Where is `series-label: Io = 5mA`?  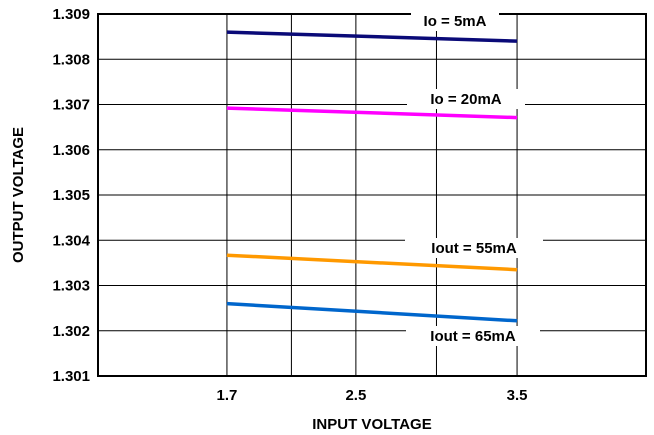 series-label: Io = 5mA is located at coordinates (455, 21).